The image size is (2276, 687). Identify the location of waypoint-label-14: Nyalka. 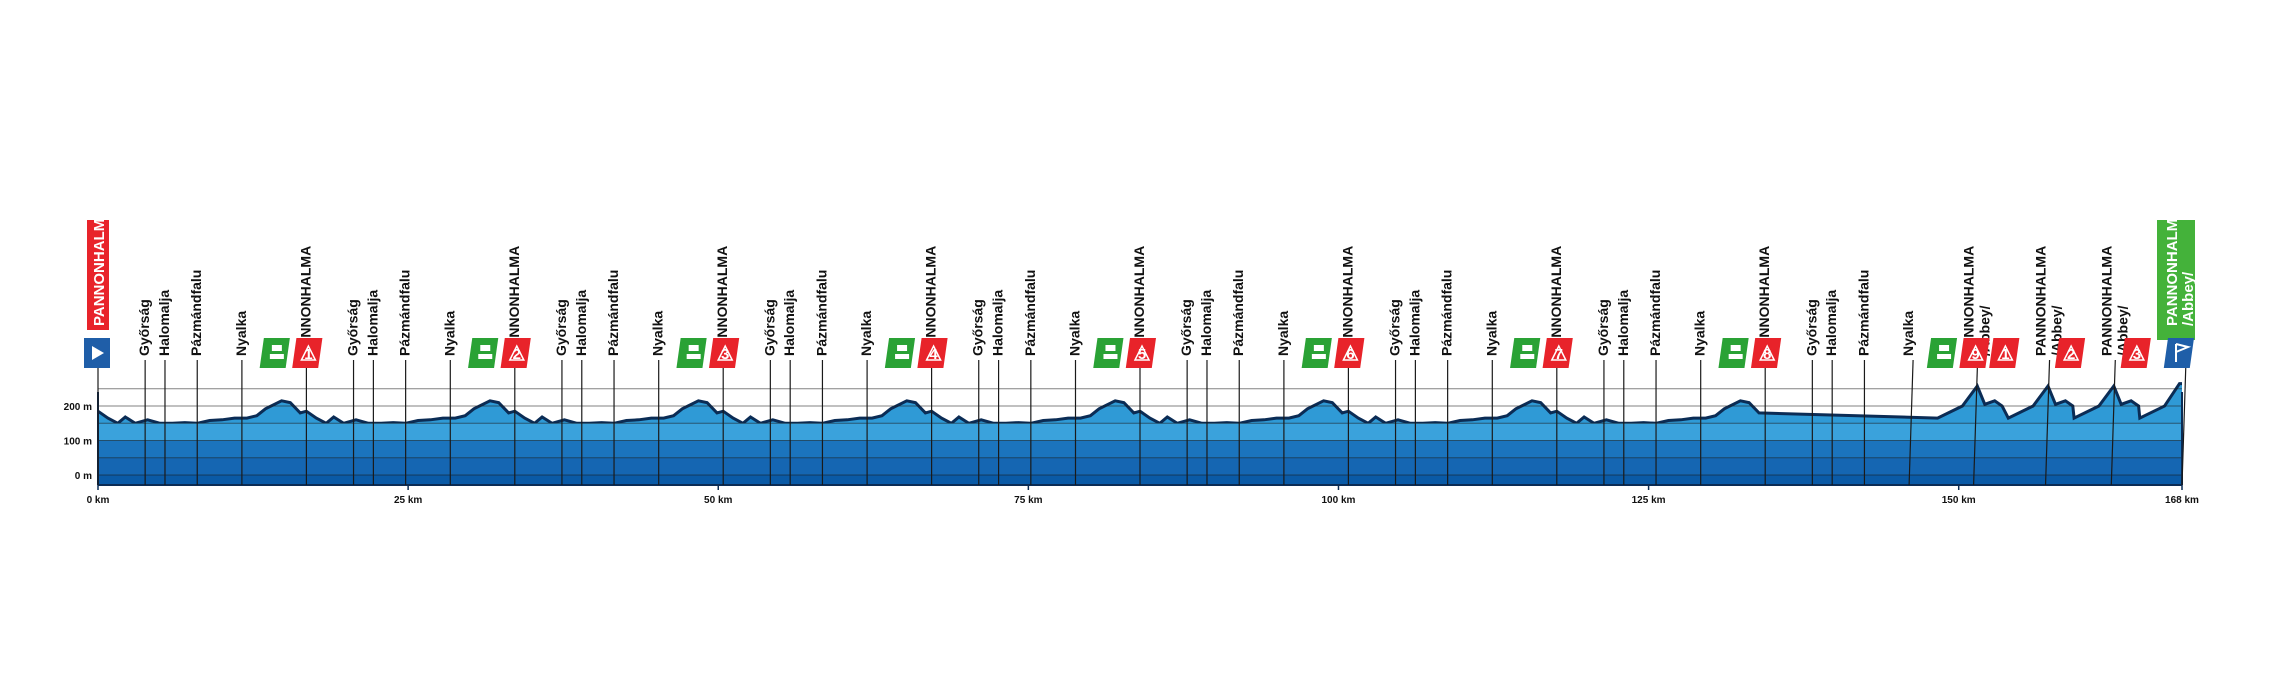
(658, 333).